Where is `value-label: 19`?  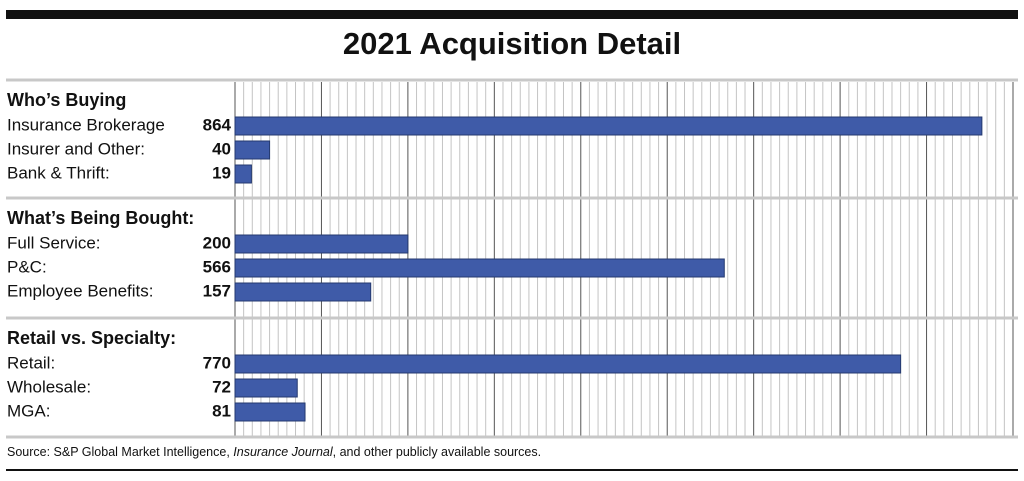
value-label: 19 is located at coordinates (221, 172).